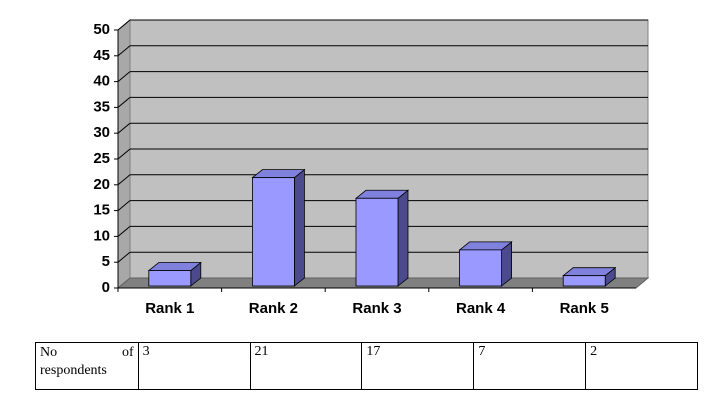  Describe the element at coordinates (530, 366) in the screenshot. I see `table-cell: 7` at that location.